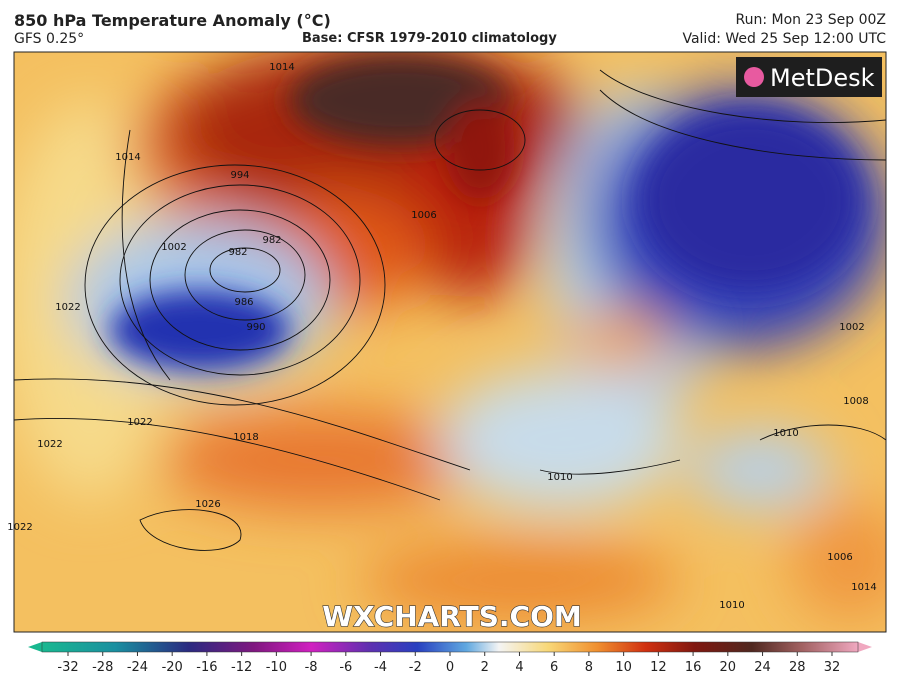 Image resolution: width=900 pixels, height=689 pixels. Describe the element at coordinates (415, 667) in the screenshot. I see `colorbar-tick-label: -2` at that location.